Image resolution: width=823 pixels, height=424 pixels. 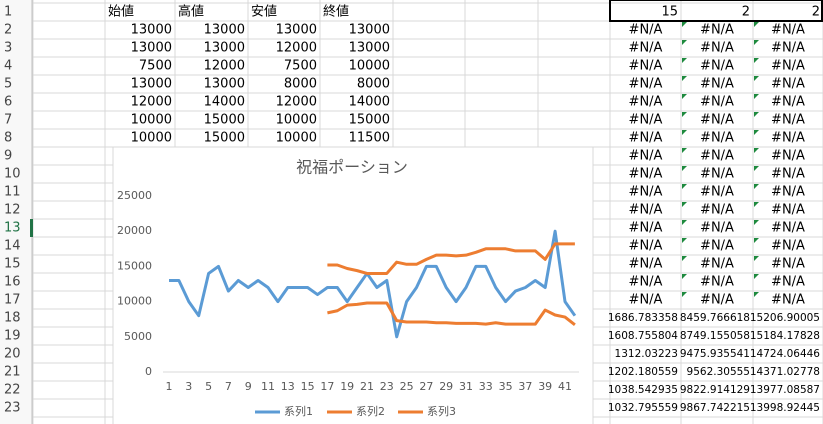 I want to click on column-header-cell: 終値, so click(x=336, y=12).